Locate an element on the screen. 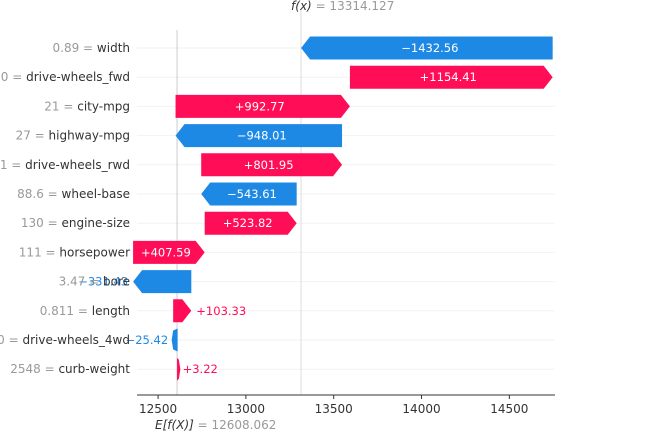 The height and width of the screenshot is (443, 650). bar-value-label: +523.82 is located at coordinates (248, 223).